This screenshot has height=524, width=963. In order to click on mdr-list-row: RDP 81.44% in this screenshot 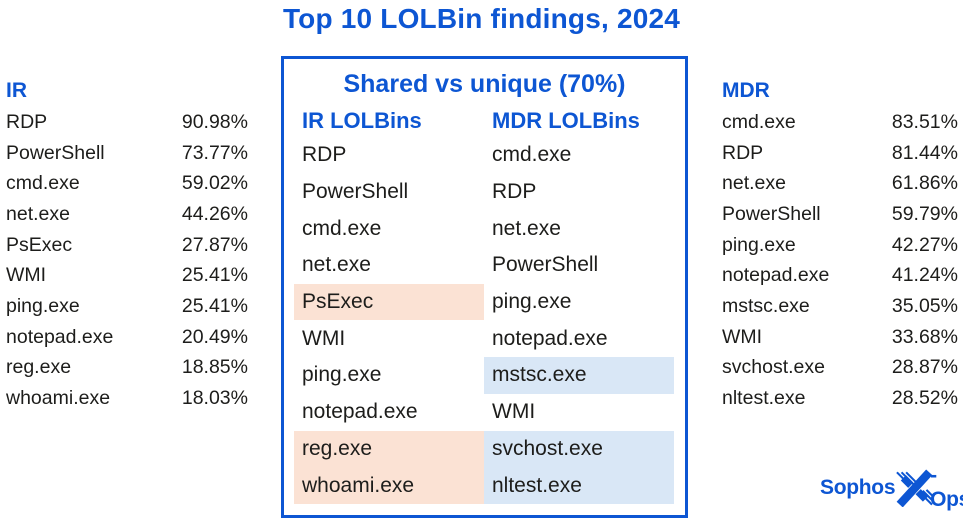, I will do `click(840, 153)`.